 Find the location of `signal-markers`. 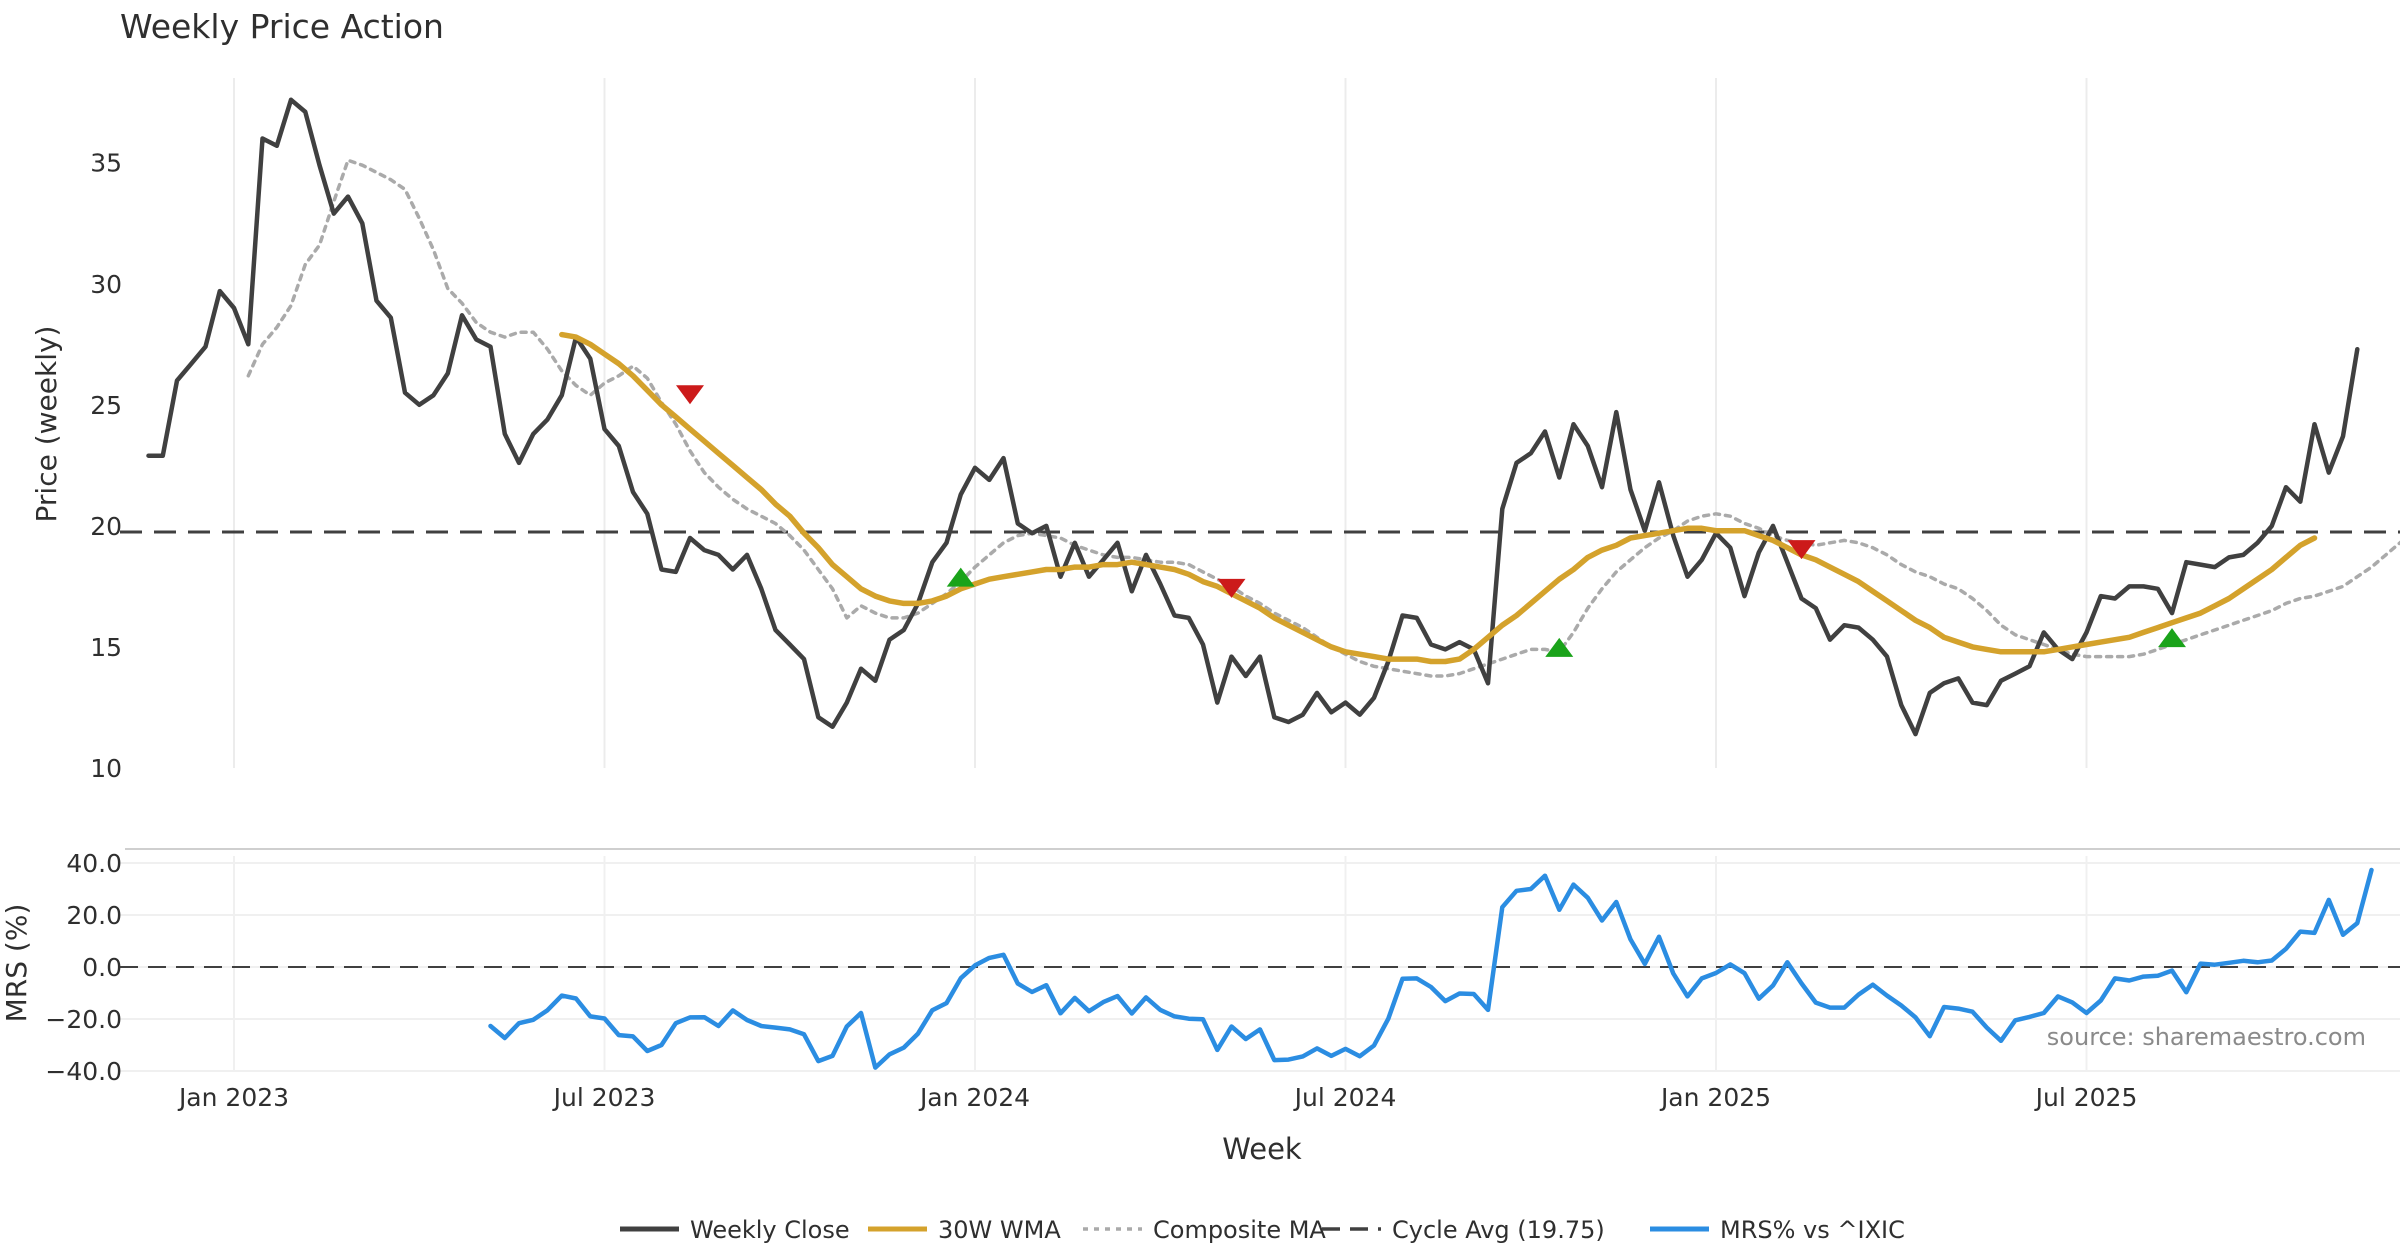

signal-markers is located at coordinates (1431, 521).